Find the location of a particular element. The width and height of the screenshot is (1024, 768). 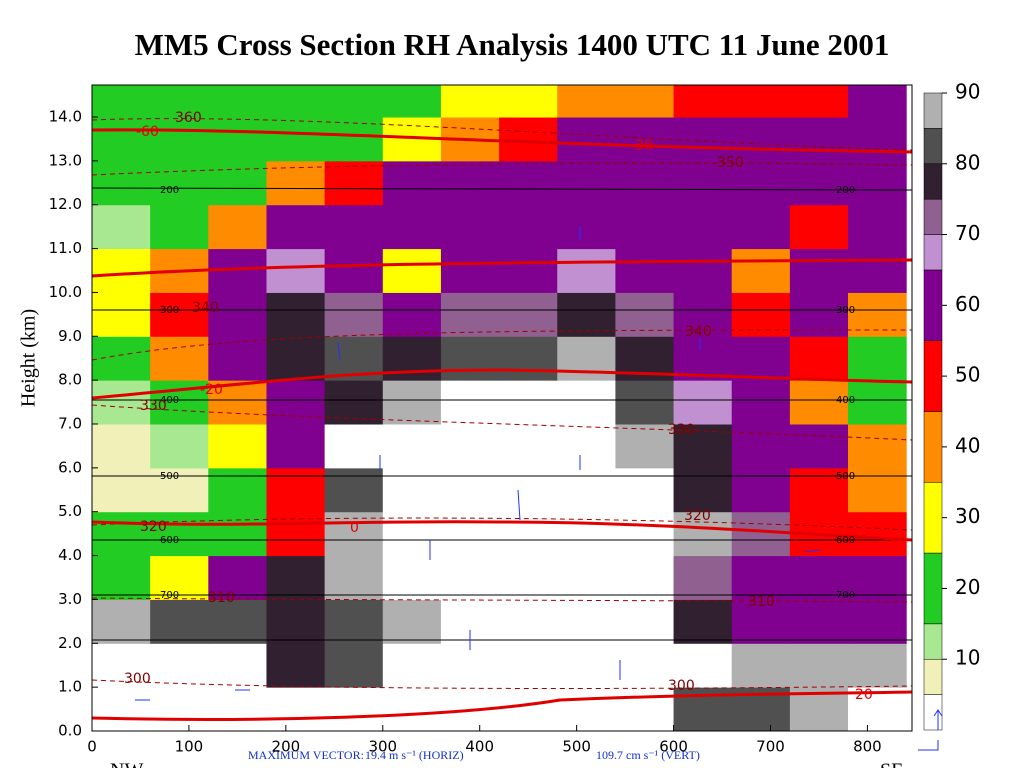

colorbar: 10 20 30 40 50 60 70 80 90 is located at coordinates (951, 405).